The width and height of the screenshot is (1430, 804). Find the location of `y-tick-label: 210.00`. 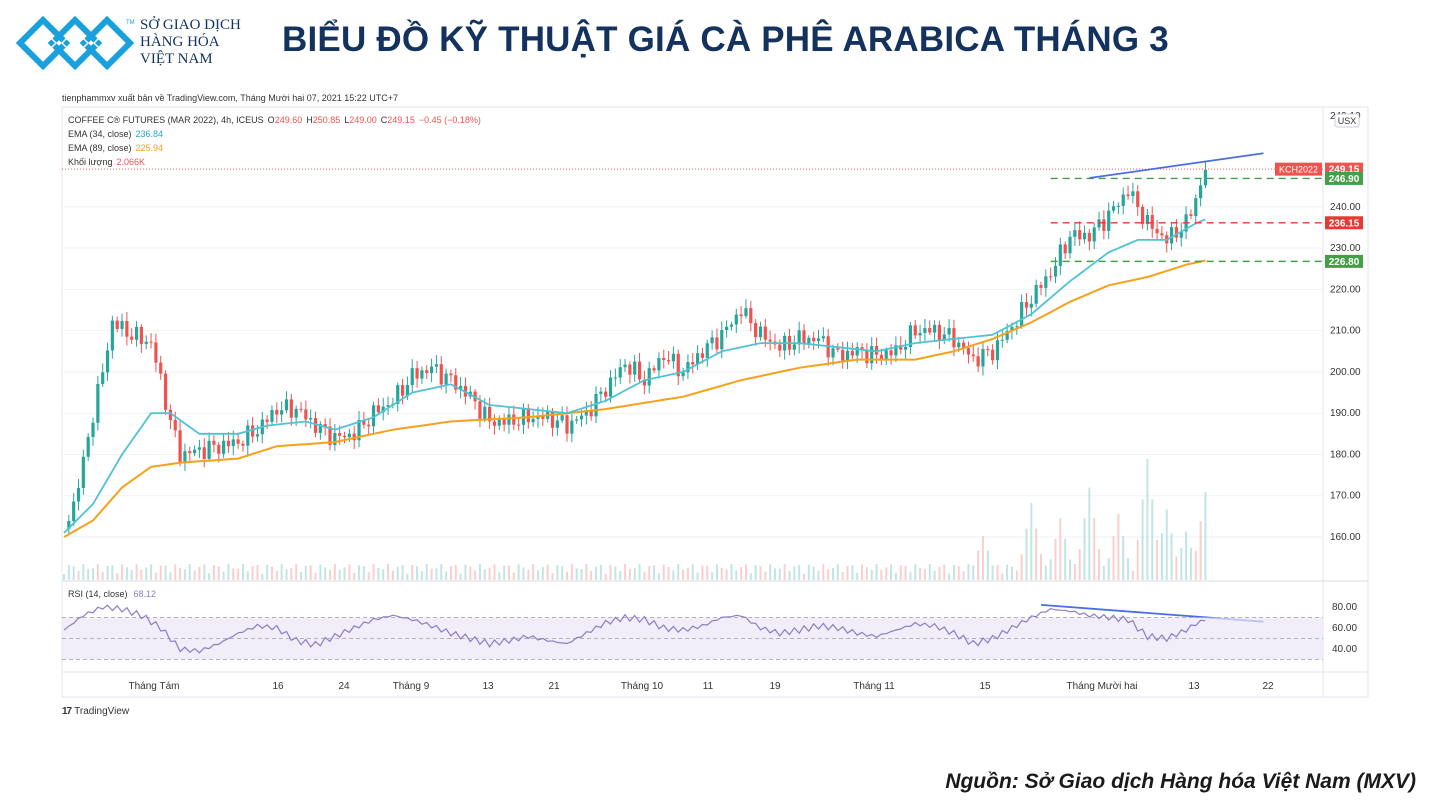

y-tick-label: 210.00 is located at coordinates (1345, 331).